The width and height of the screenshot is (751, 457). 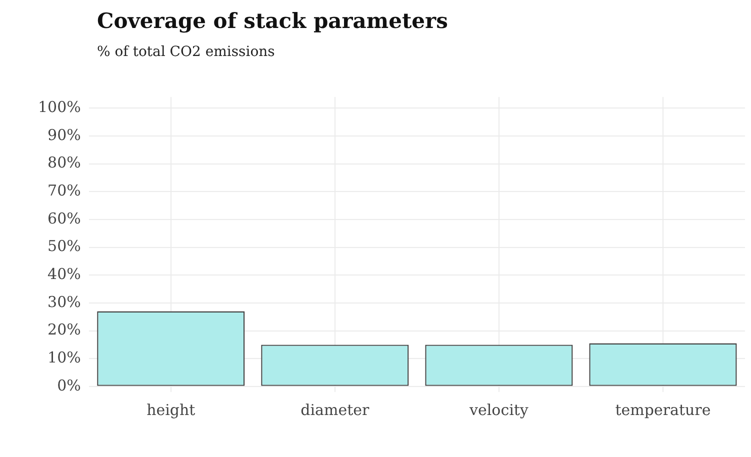 What do you see at coordinates (171, 409) in the screenshot?
I see `x-tick-label: height` at bounding box center [171, 409].